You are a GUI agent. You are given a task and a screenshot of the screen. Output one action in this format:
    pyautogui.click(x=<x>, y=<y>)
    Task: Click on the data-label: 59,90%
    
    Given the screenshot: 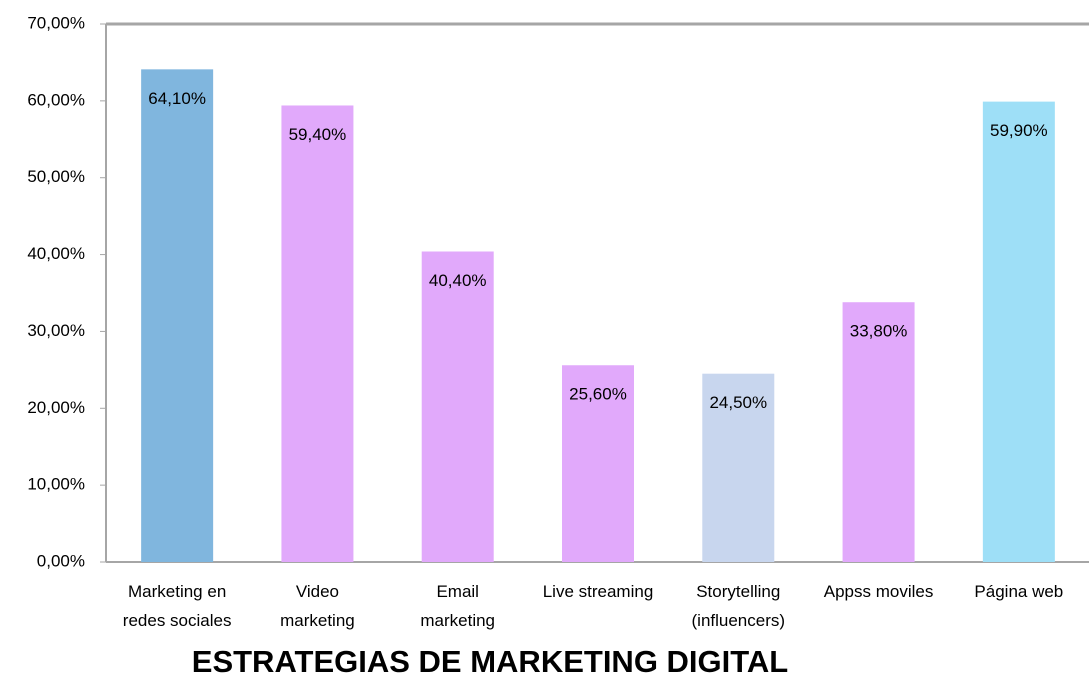 What is the action you would take?
    pyautogui.click(x=1019, y=130)
    